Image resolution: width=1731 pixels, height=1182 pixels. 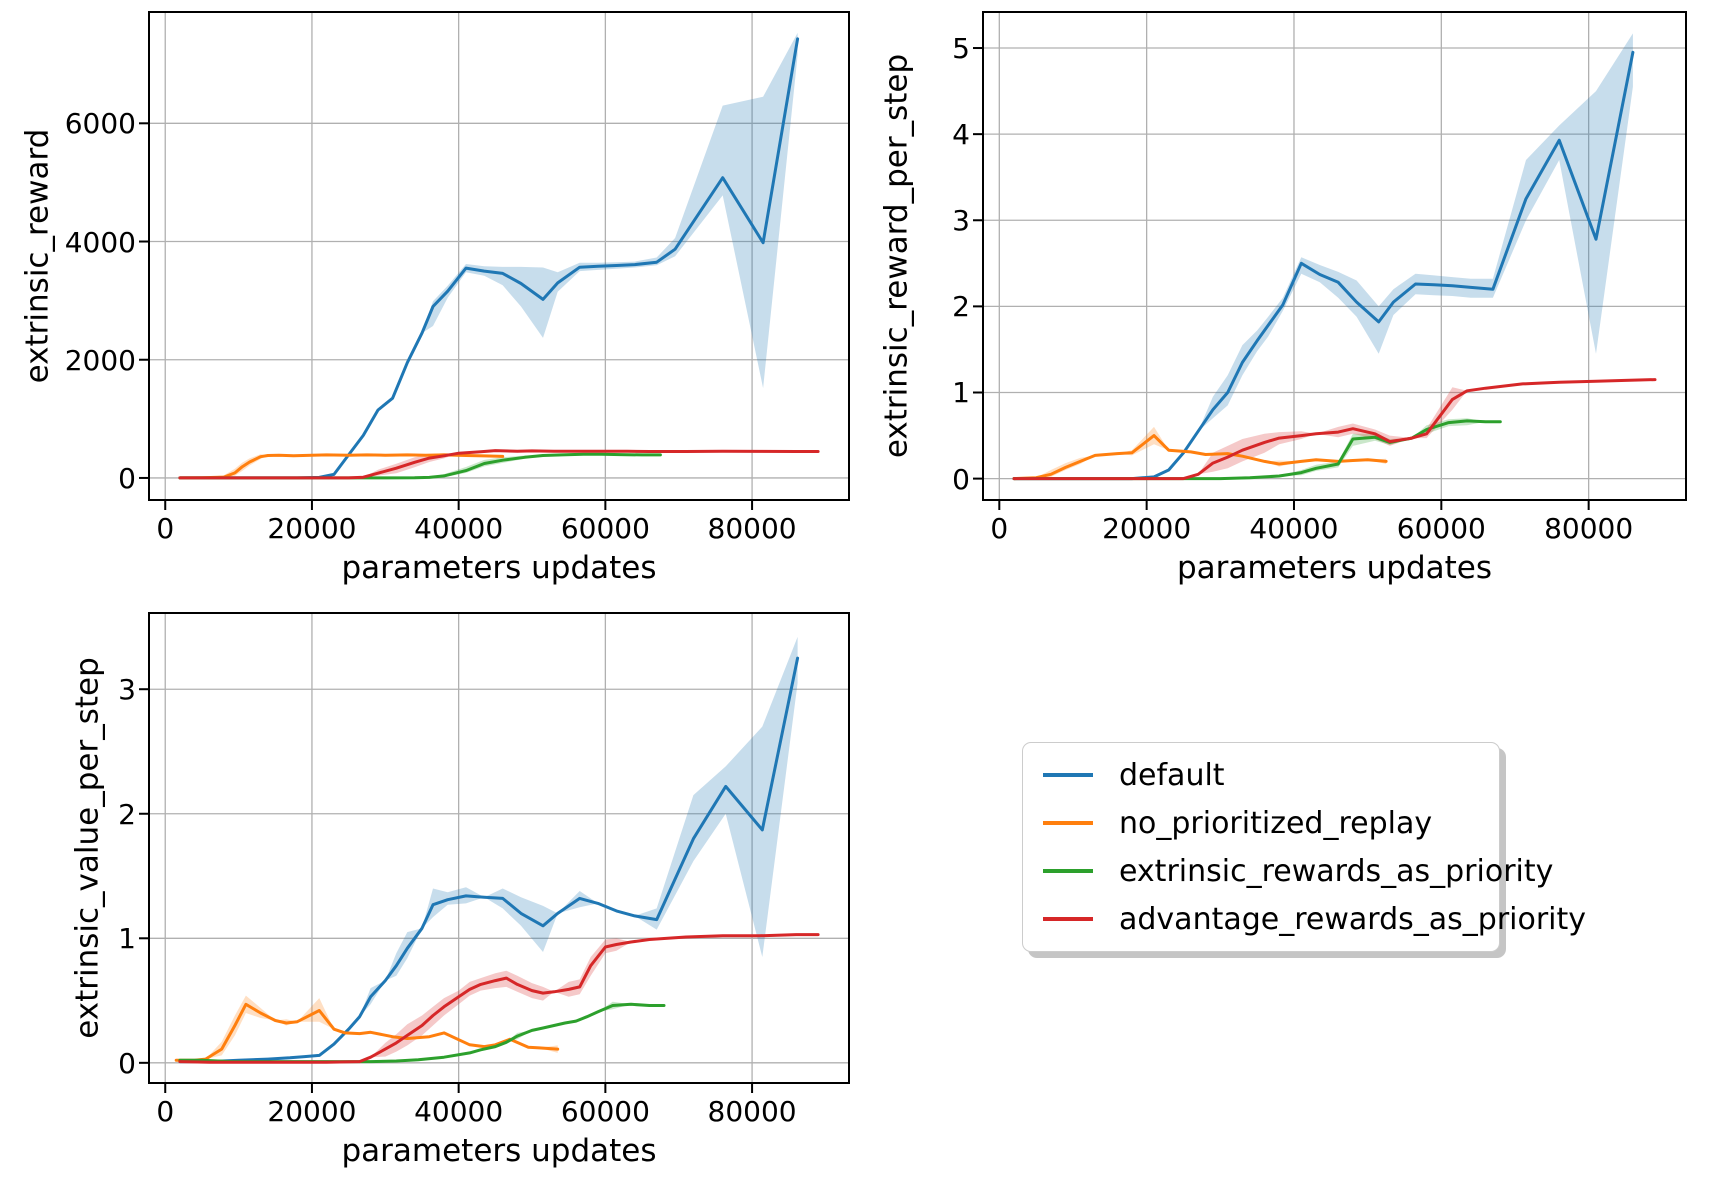 I want to click on legend-item-advantage-rewards-as-priority: advantage_rewards_as_priority, so click(x=1304, y=919).